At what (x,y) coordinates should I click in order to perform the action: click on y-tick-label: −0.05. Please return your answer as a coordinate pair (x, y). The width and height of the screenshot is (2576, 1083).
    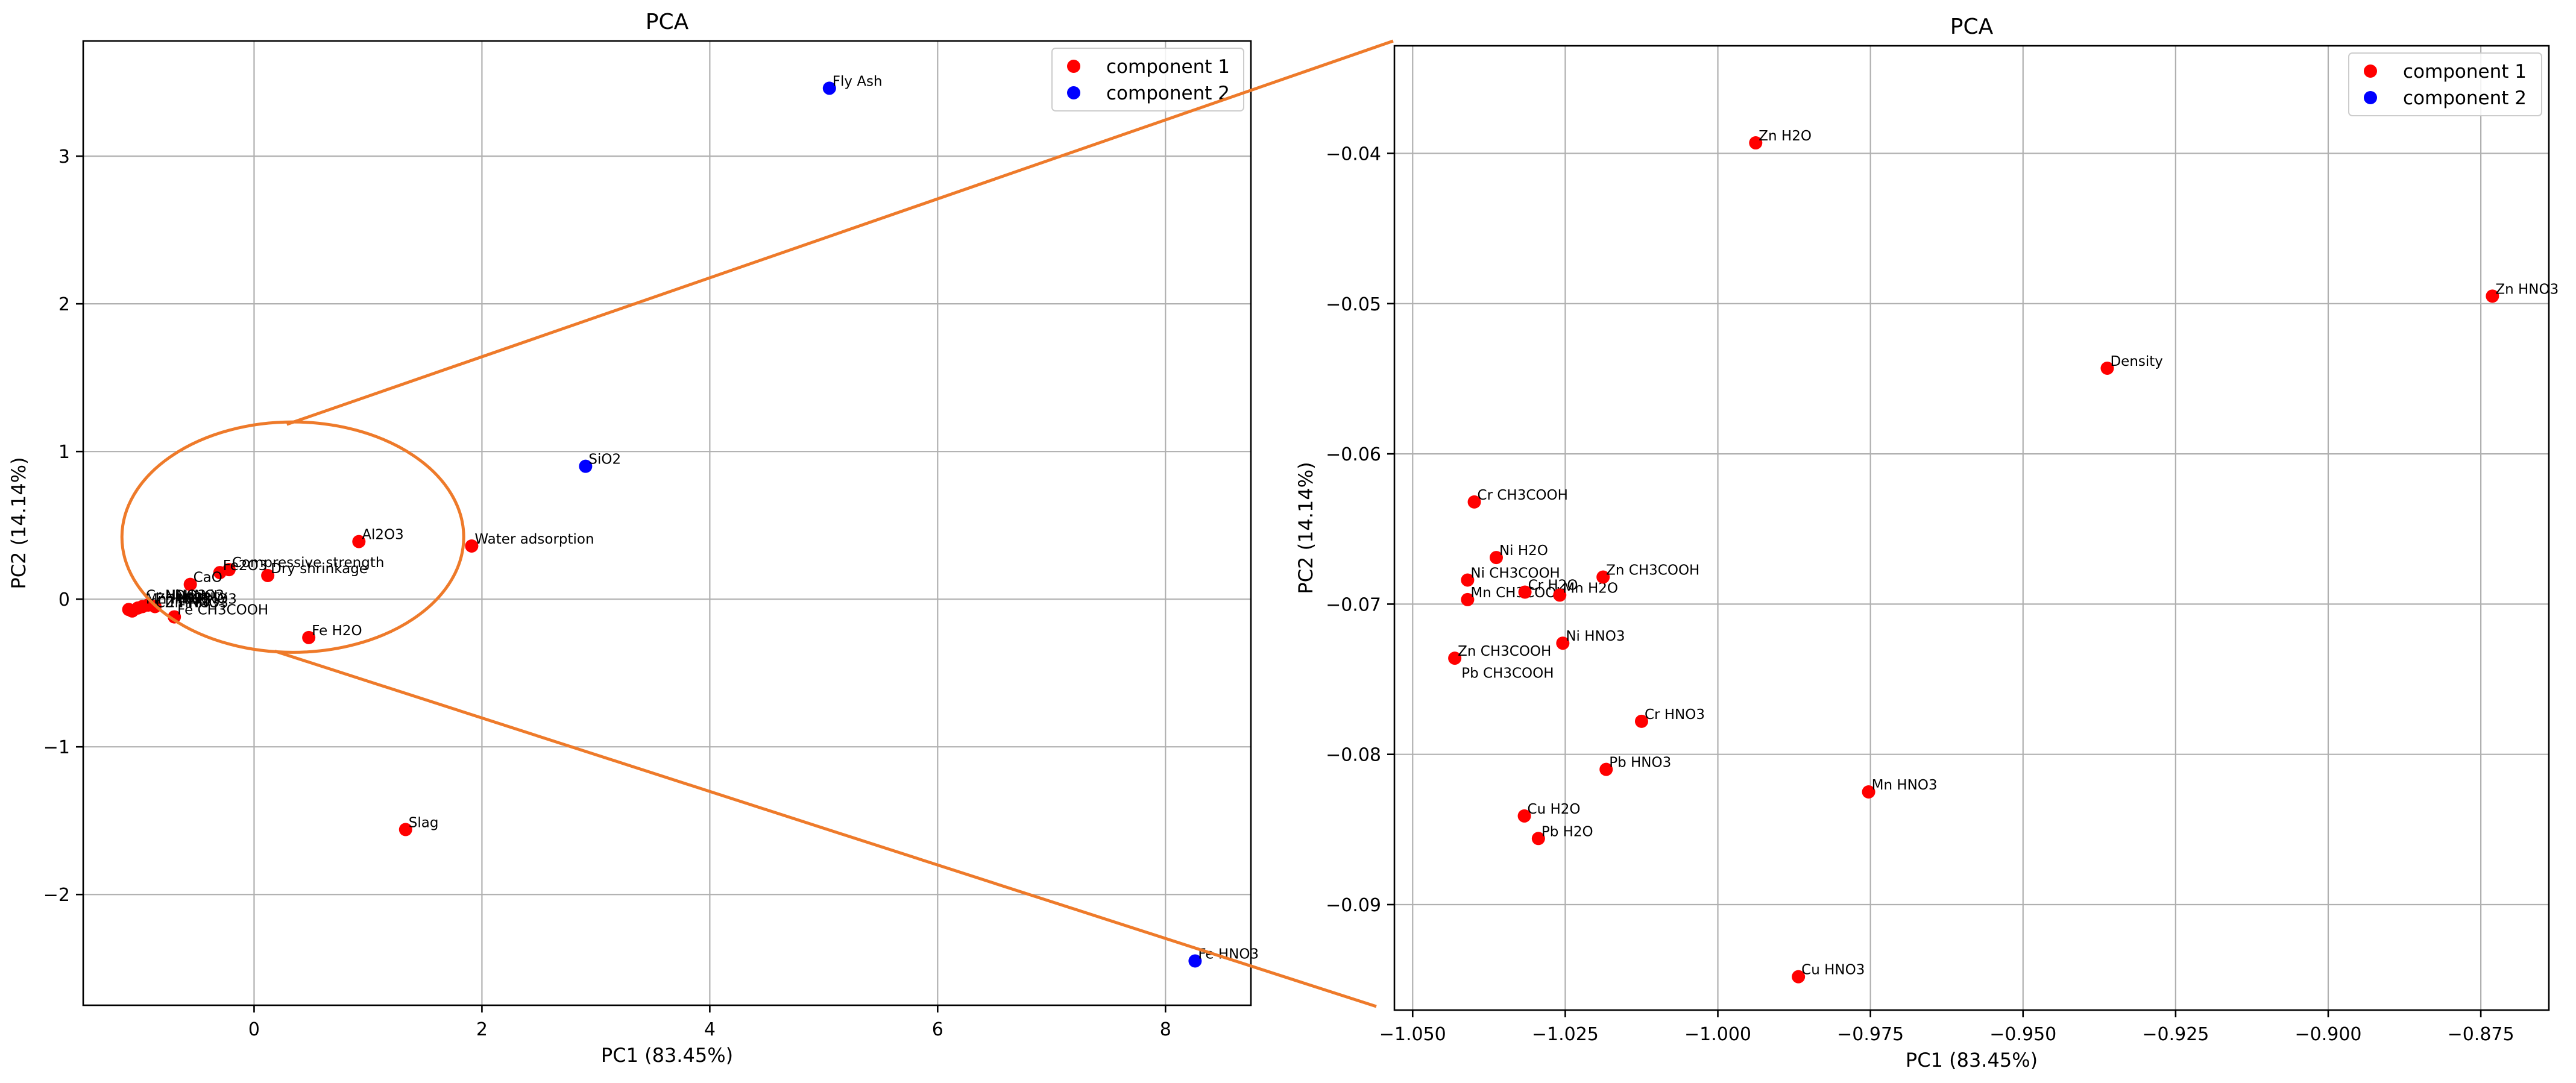
    Looking at the image, I should click on (1353, 304).